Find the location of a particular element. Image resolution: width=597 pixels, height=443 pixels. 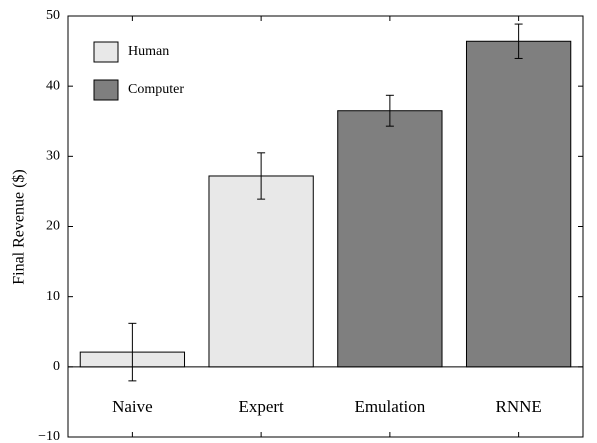

x-tick-label: Expert is located at coordinates (261, 406).